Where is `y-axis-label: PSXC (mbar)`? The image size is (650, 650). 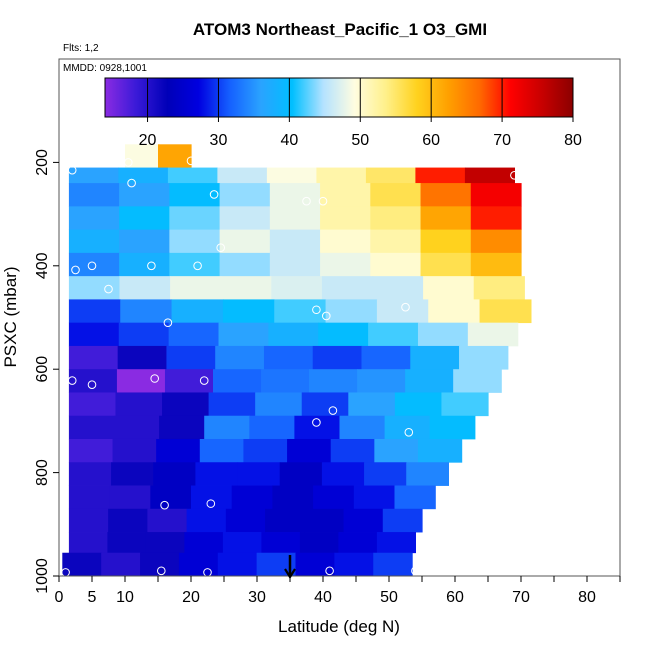
y-axis-label: PSXC (mbar) is located at coordinates (10, 316).